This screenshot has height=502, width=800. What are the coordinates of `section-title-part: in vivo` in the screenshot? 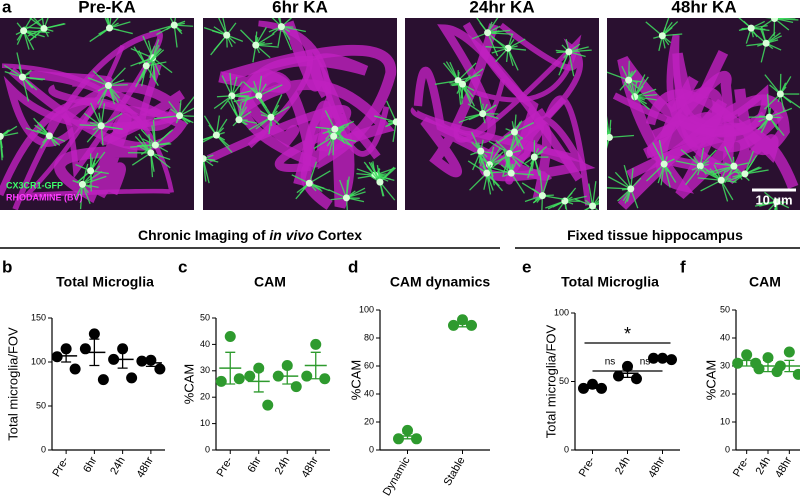 It's located at (291, 235).